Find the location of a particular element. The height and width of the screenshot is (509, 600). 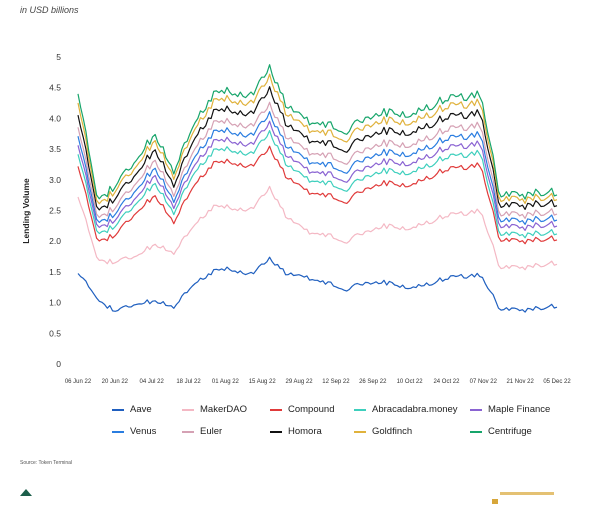

legend-label: Aave is located at coordinates (141, 409).